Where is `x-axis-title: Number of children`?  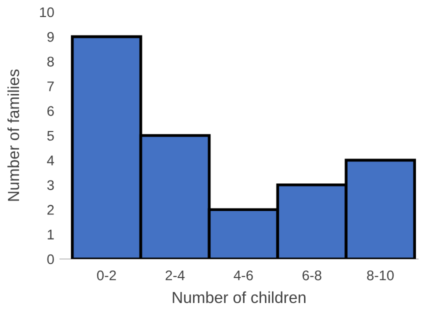
x-axis-title: Number of children is located at coordinates (239, 297).